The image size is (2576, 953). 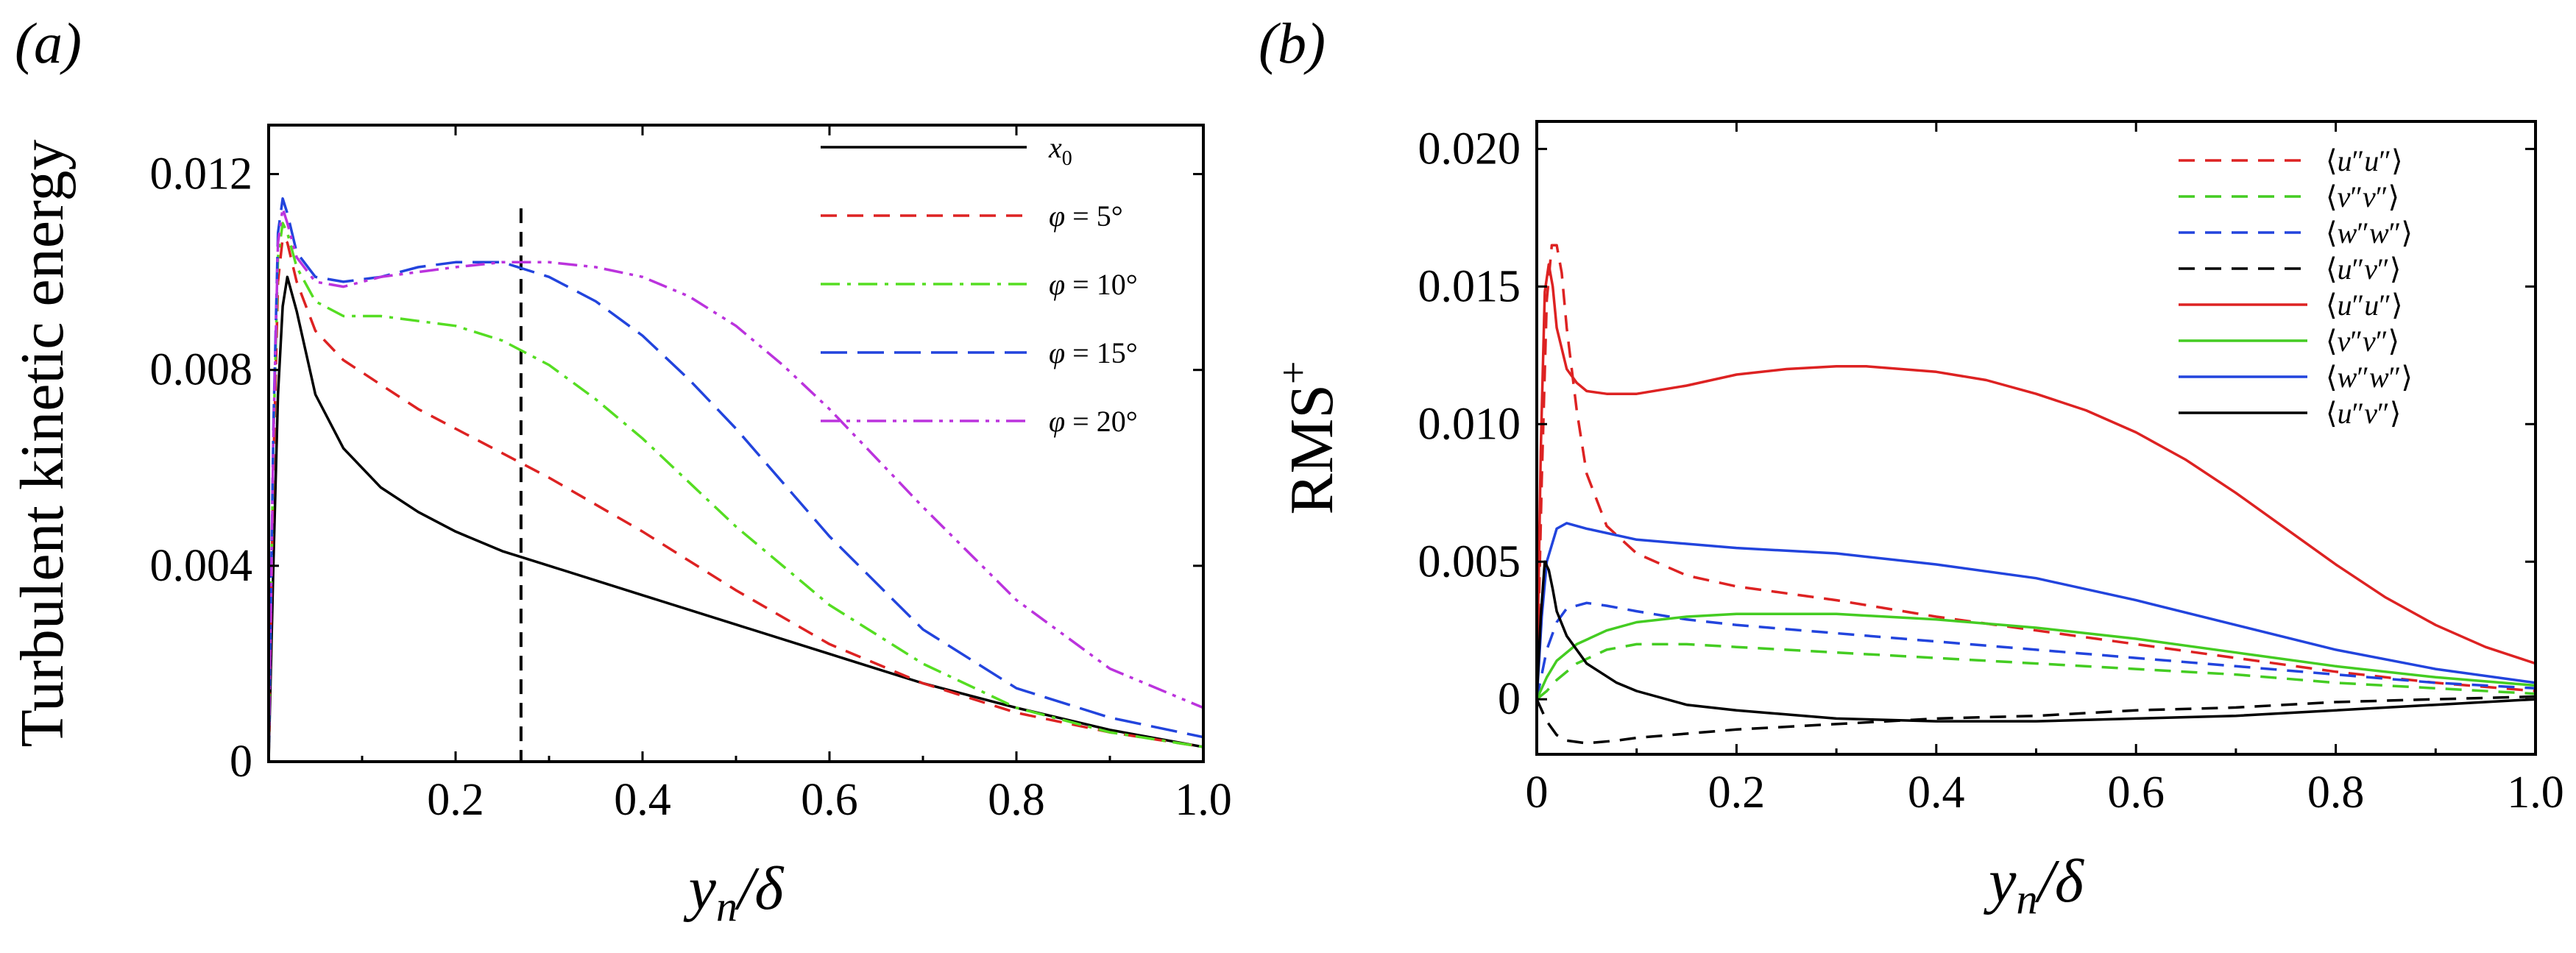 I want to click on legend-label-3: ⟨u″v″⟩, so click(x=2363, y=269).